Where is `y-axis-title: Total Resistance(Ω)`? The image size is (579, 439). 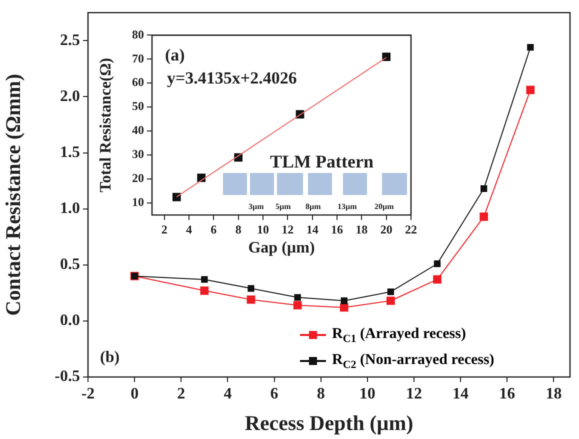
y-axis-title: Total Resistance(Ω) is located at coordinates (106, 125).